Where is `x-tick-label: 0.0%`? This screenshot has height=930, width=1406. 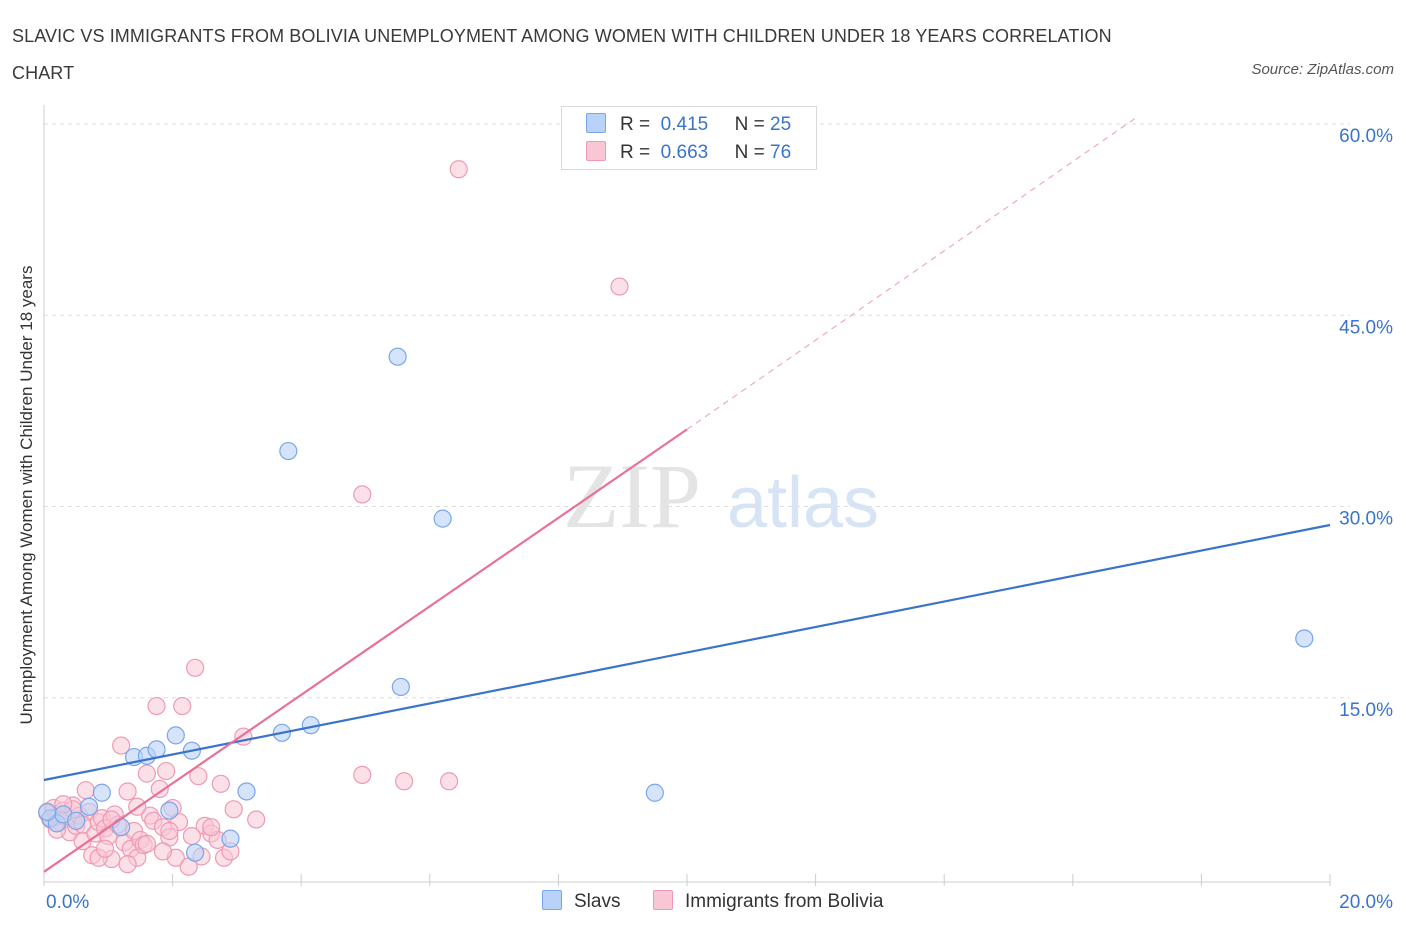 x-tick-label: 0.0% is located at coordinates (67, 902).